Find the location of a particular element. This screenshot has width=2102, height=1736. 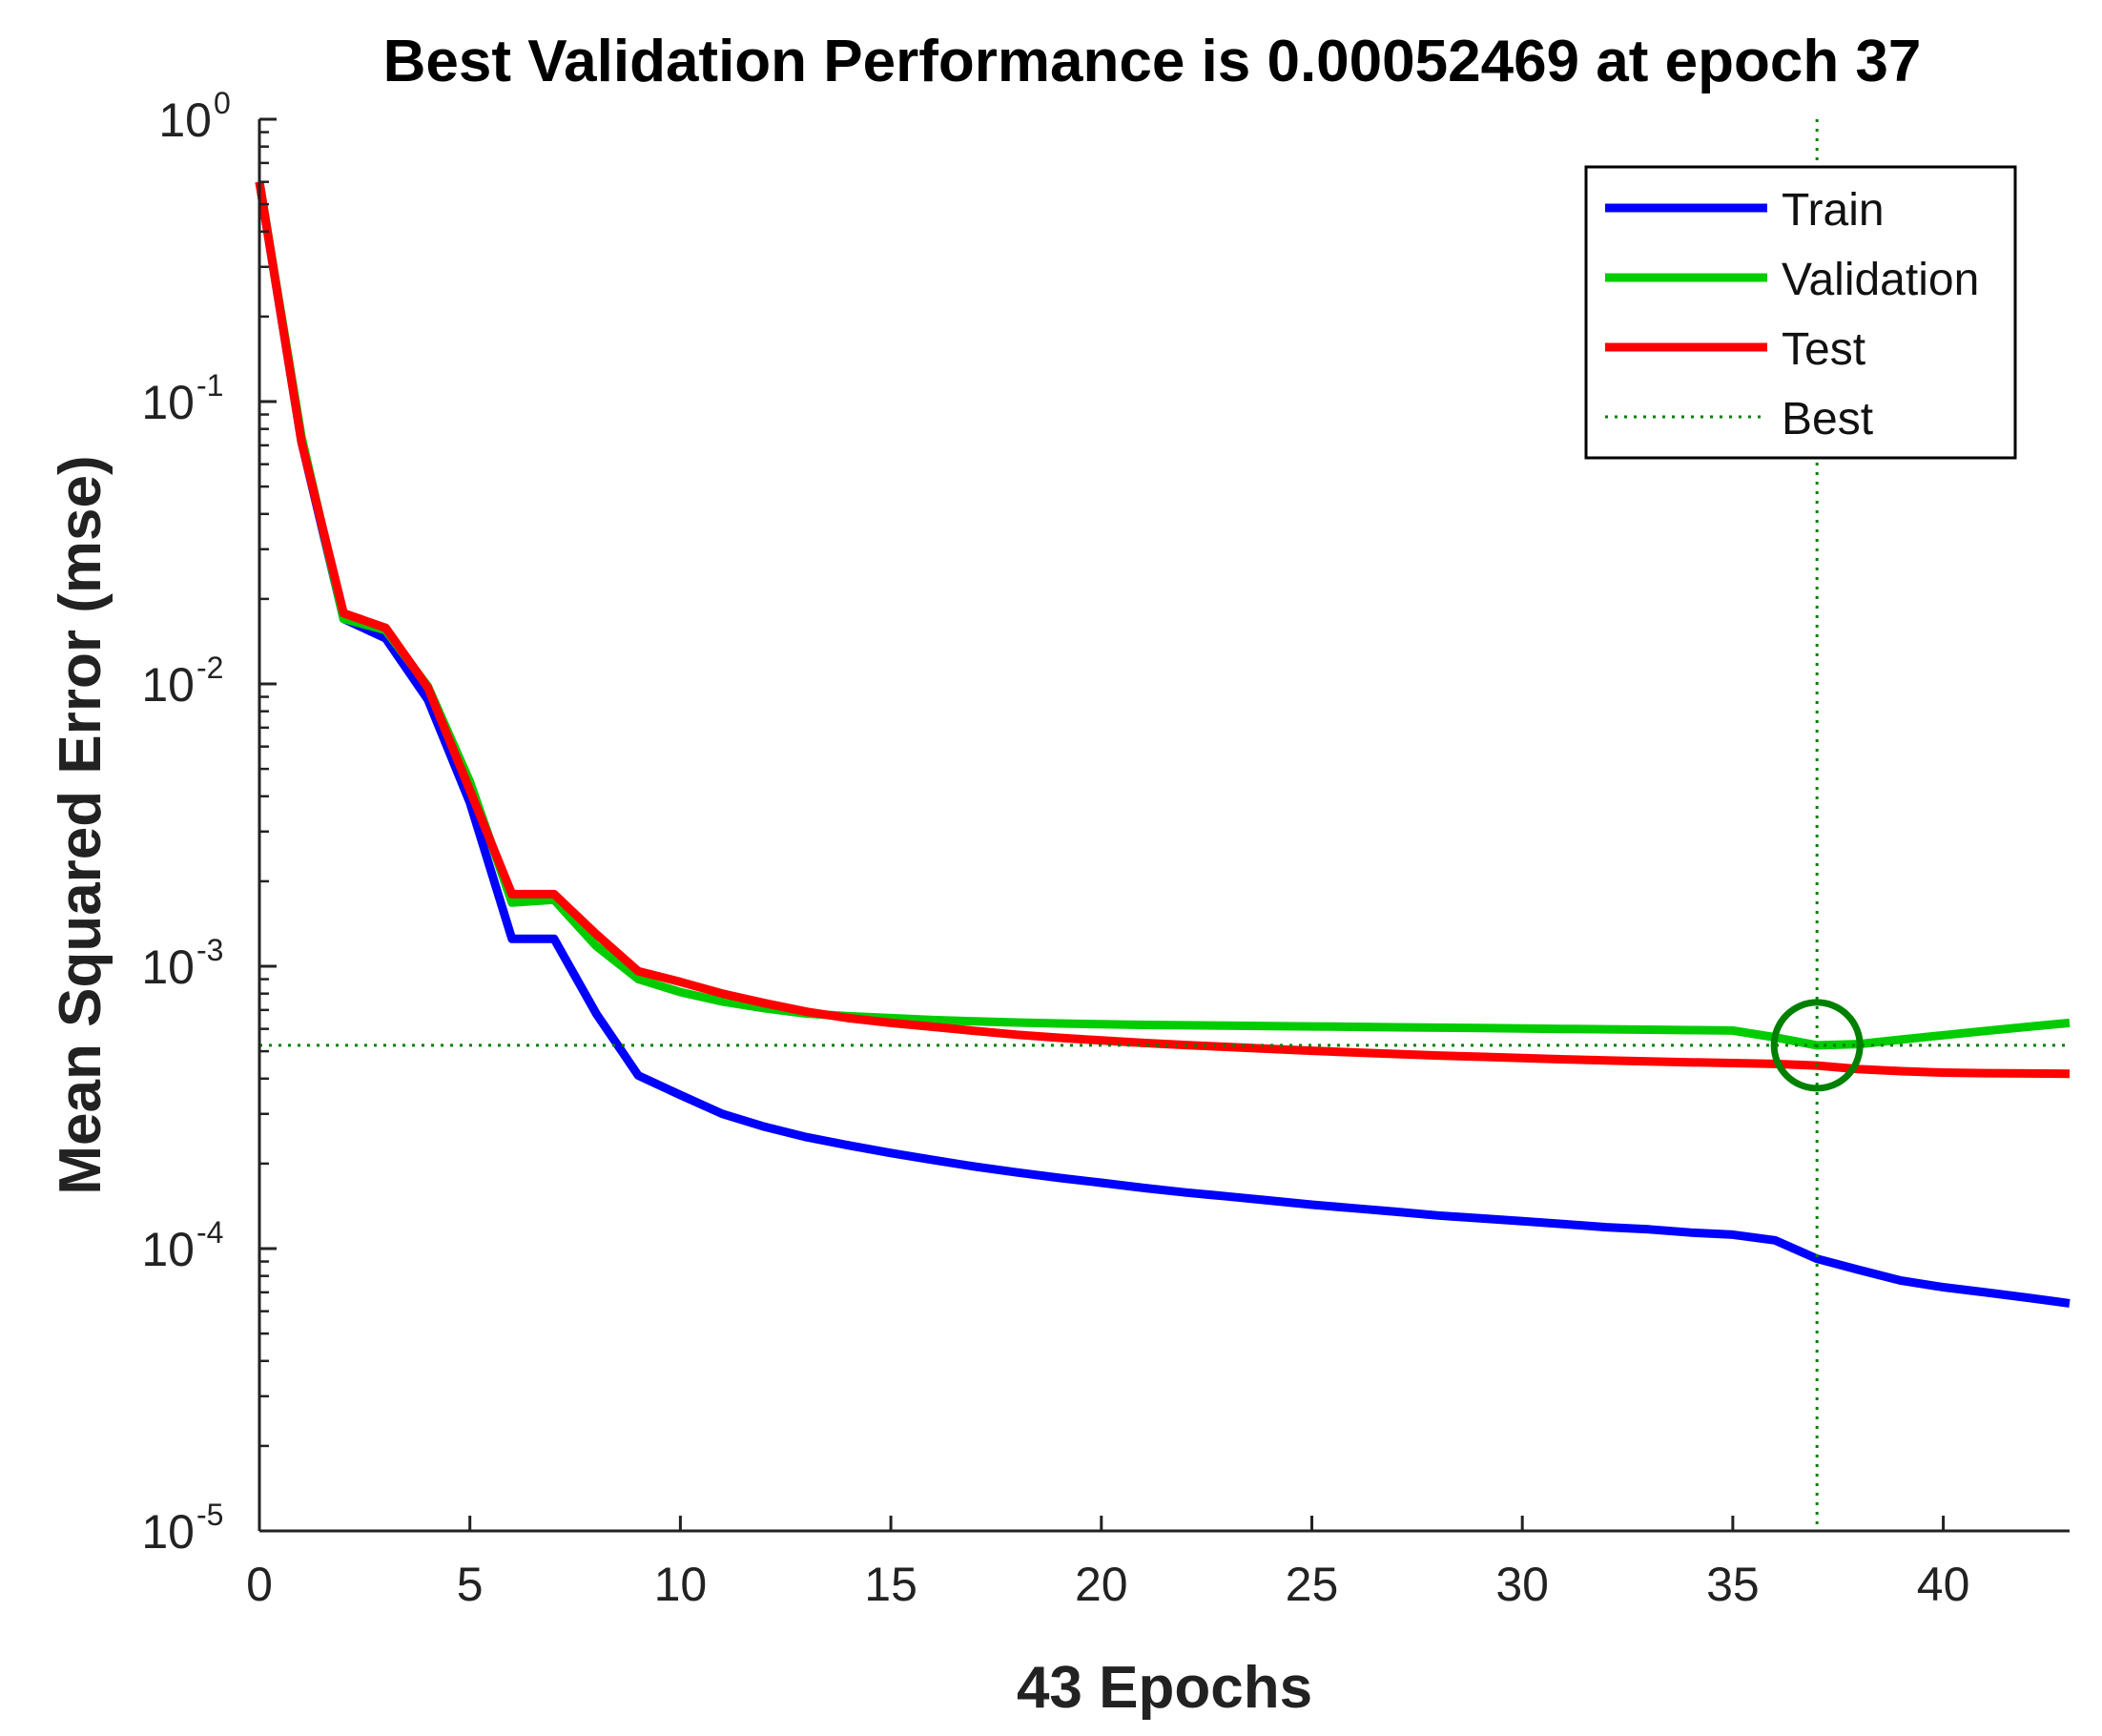

legend-label-train: Train is located at coordinates (1834, 210).